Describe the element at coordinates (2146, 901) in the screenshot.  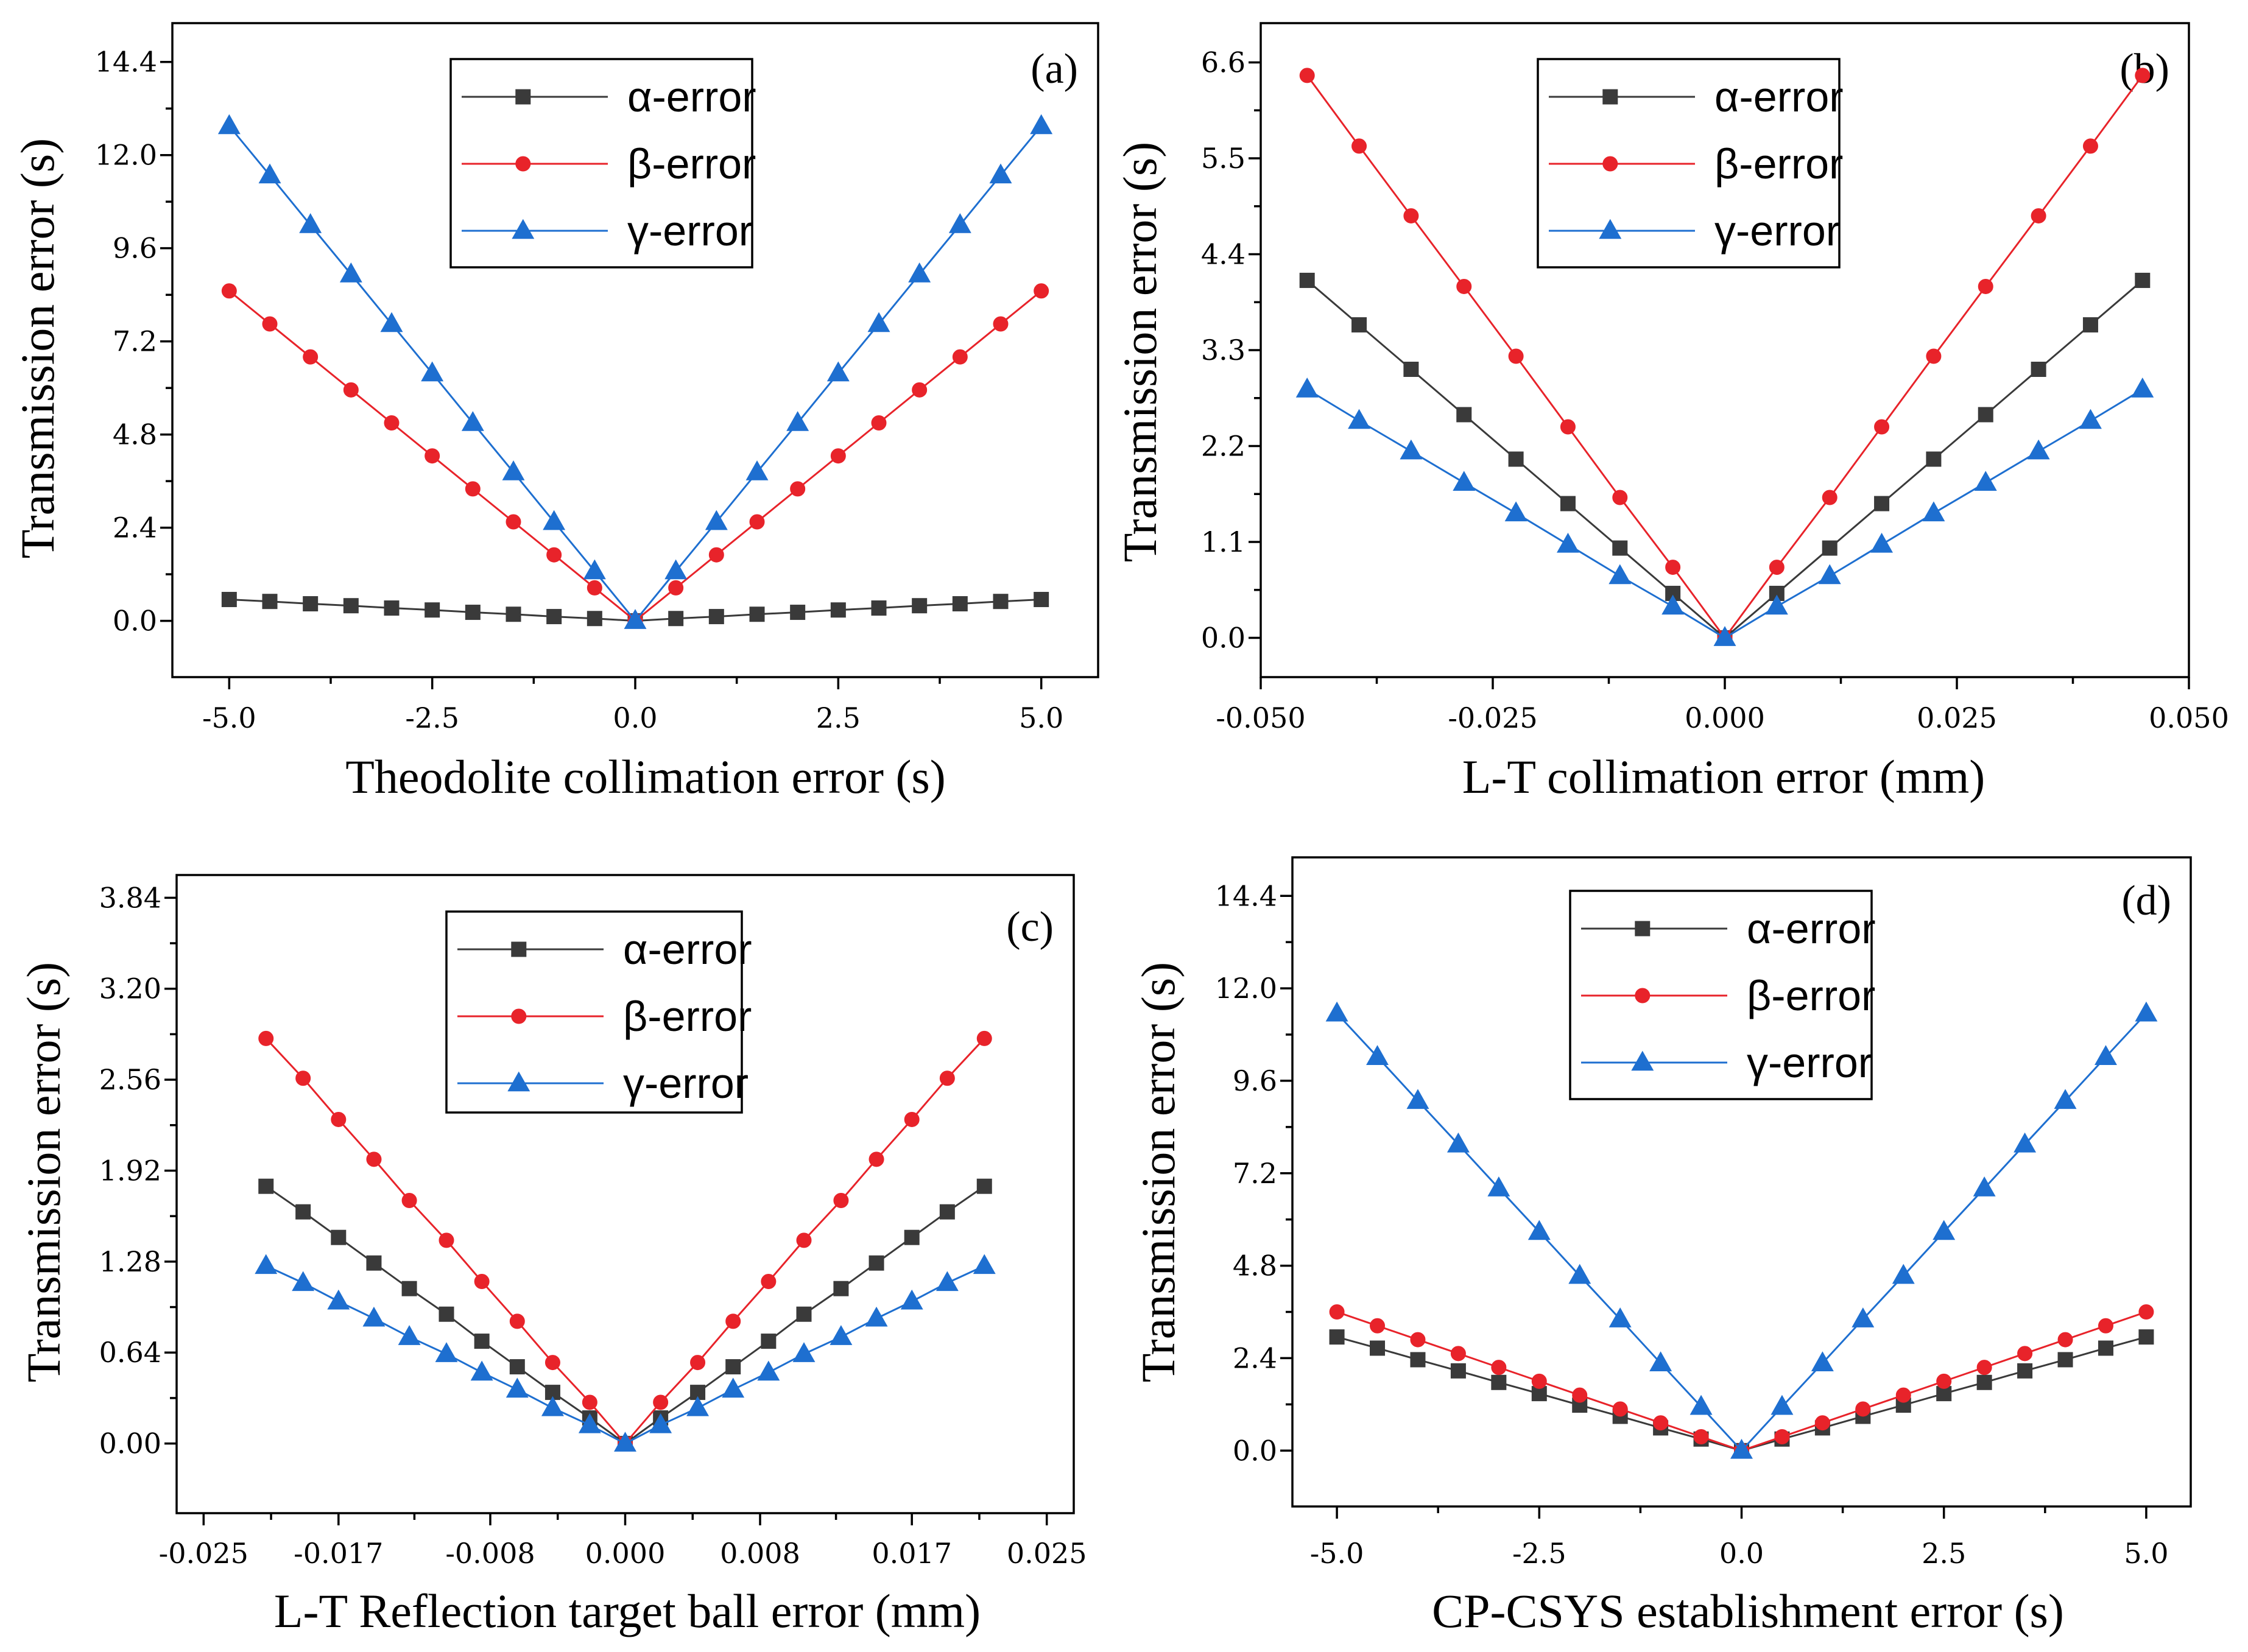
I see `panel-label: (d)` at that location.